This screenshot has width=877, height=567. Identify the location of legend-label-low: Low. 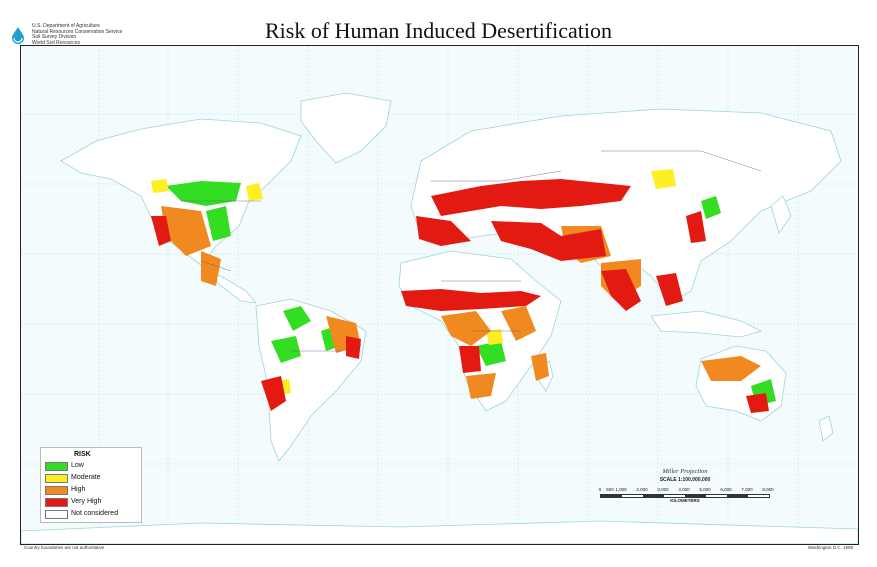
(77, 465).